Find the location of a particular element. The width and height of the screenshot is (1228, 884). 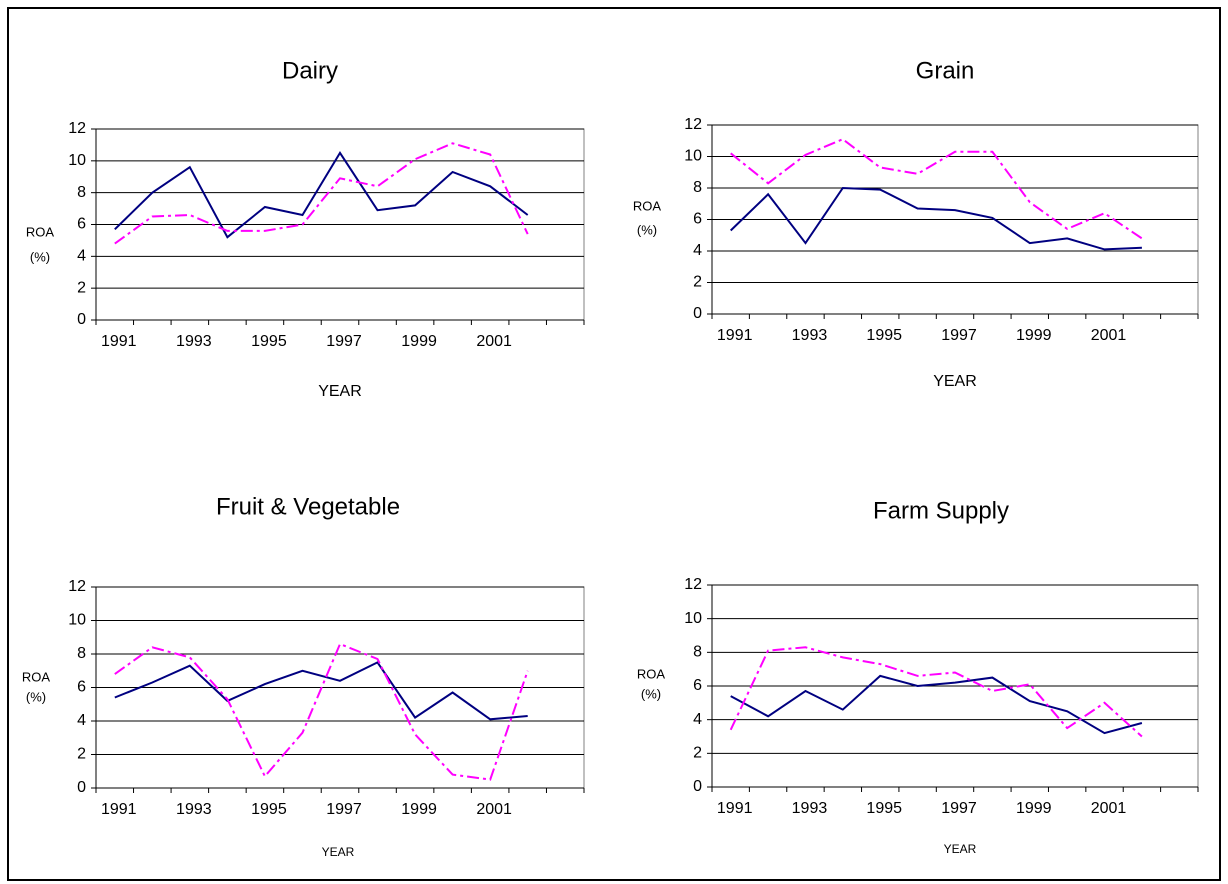

chart-title: Farm Supply is located at coordinates (941, 510).